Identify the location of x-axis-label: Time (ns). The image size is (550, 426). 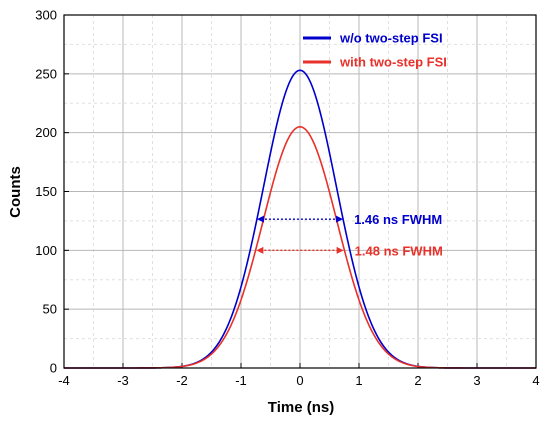
(301, 407).